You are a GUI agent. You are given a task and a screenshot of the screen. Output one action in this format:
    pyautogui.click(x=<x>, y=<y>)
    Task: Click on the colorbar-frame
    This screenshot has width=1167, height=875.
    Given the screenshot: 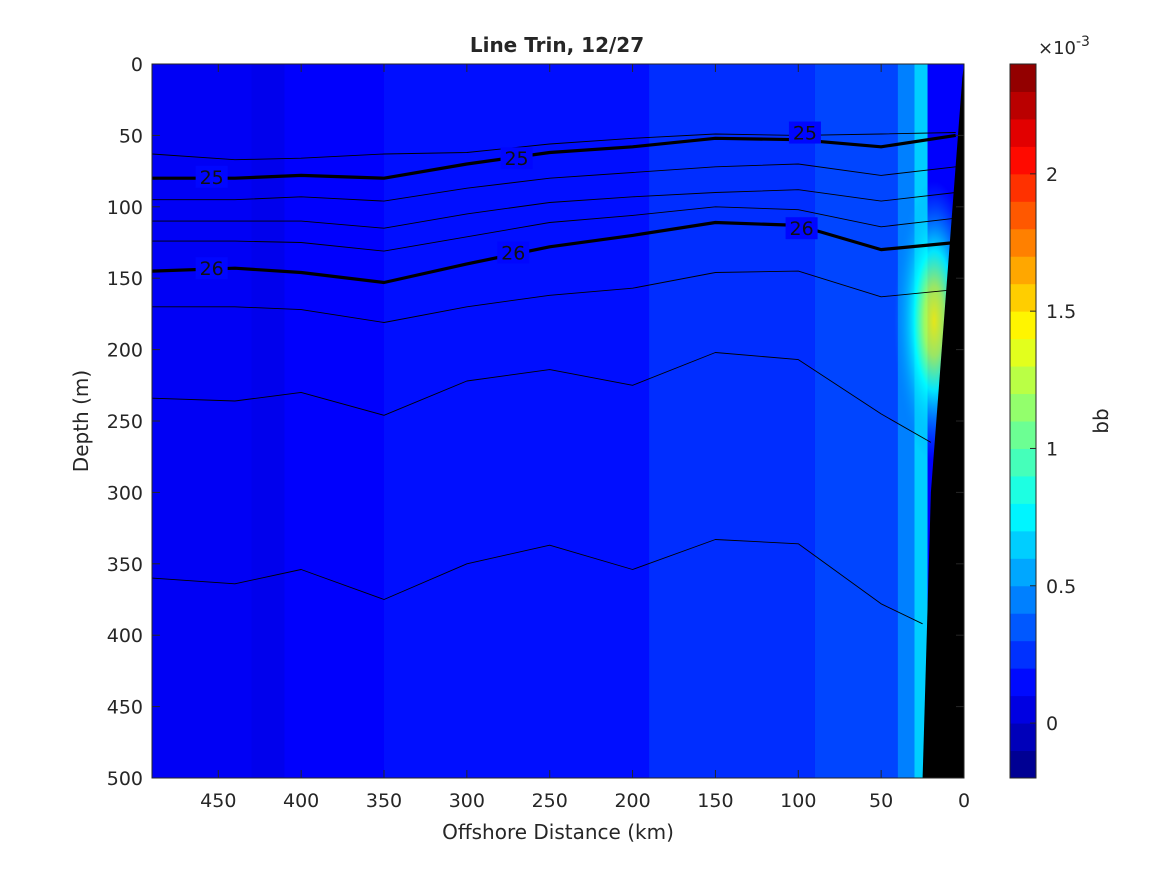 What is the action you would take?
    pyautogui.click(x=1023, y=421)
    